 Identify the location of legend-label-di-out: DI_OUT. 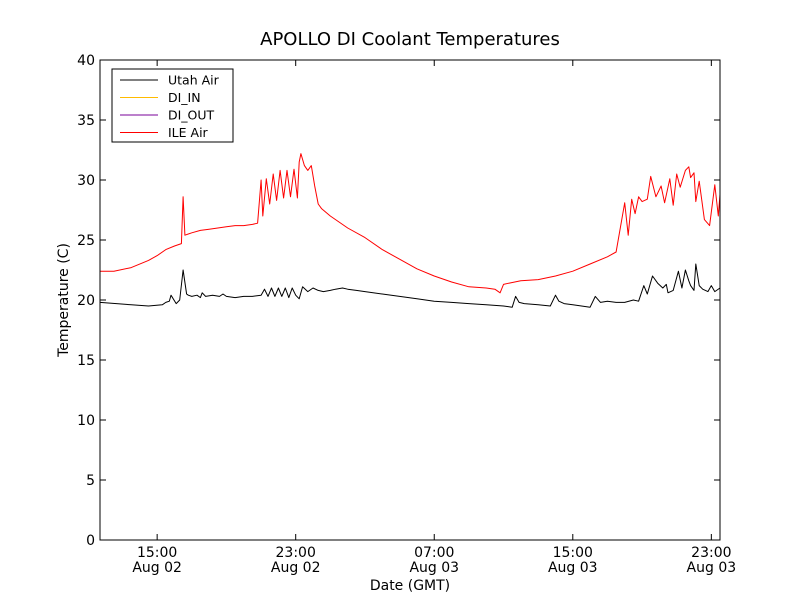
(191, 115).